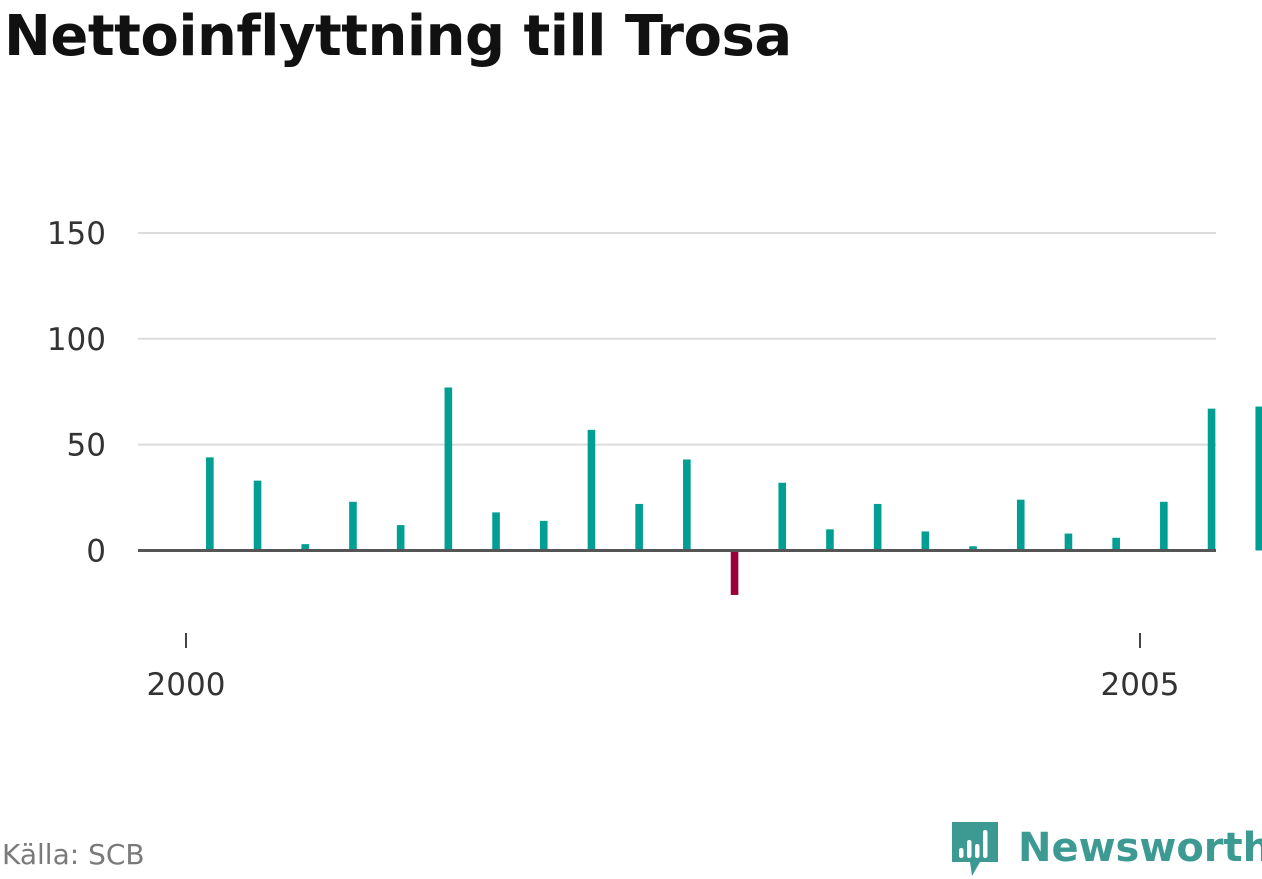 This screenshot has height=879, width=1262. I want to click on x-axis: 200020052010201520202025, so click(663, 668).